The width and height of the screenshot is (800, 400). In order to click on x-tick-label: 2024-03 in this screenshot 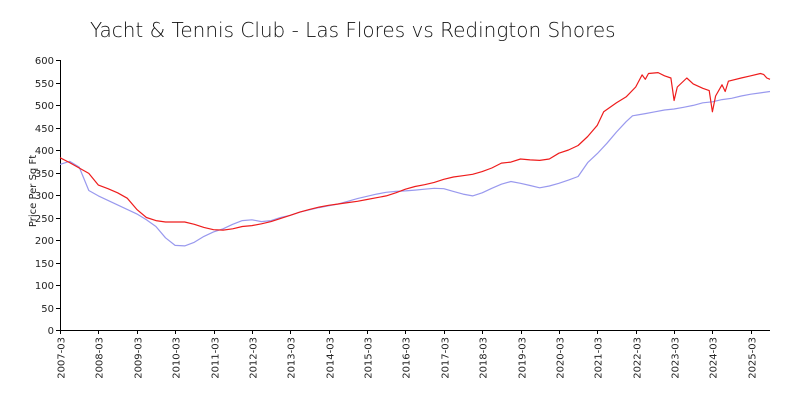, I will do `click(714, 358)`.